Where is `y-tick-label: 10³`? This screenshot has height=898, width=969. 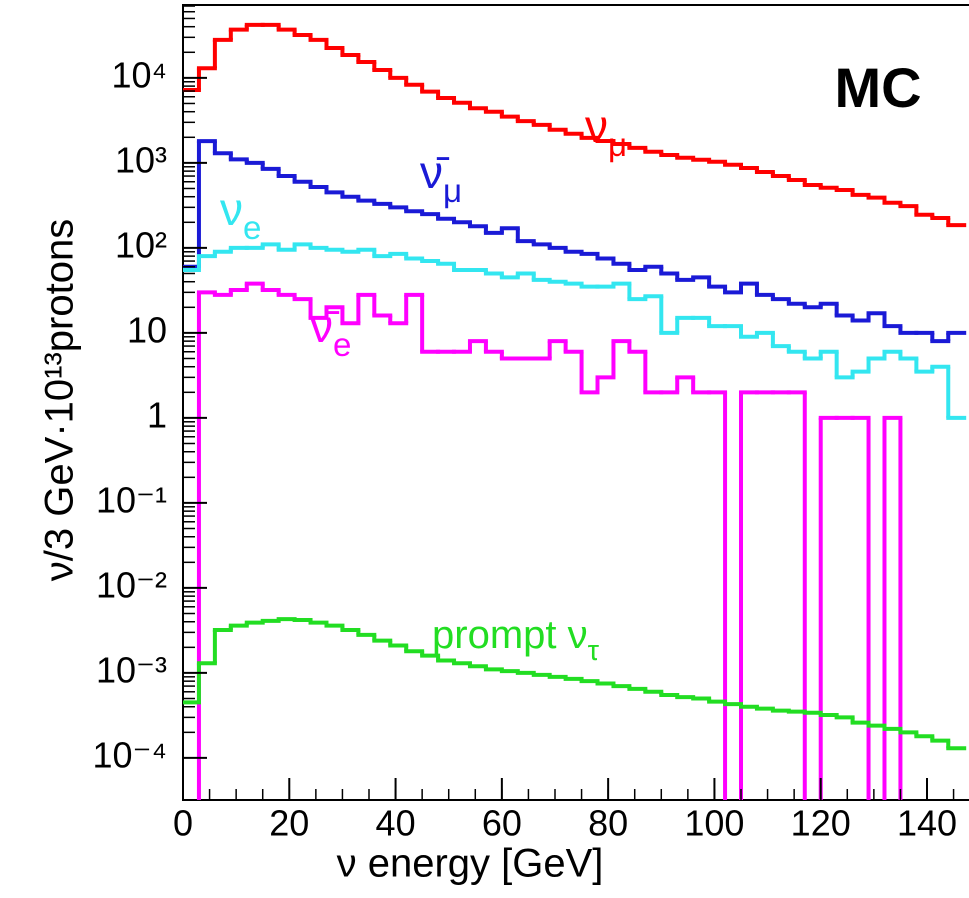
y-tick-label: 10³ is located at coordinates (141, 159).